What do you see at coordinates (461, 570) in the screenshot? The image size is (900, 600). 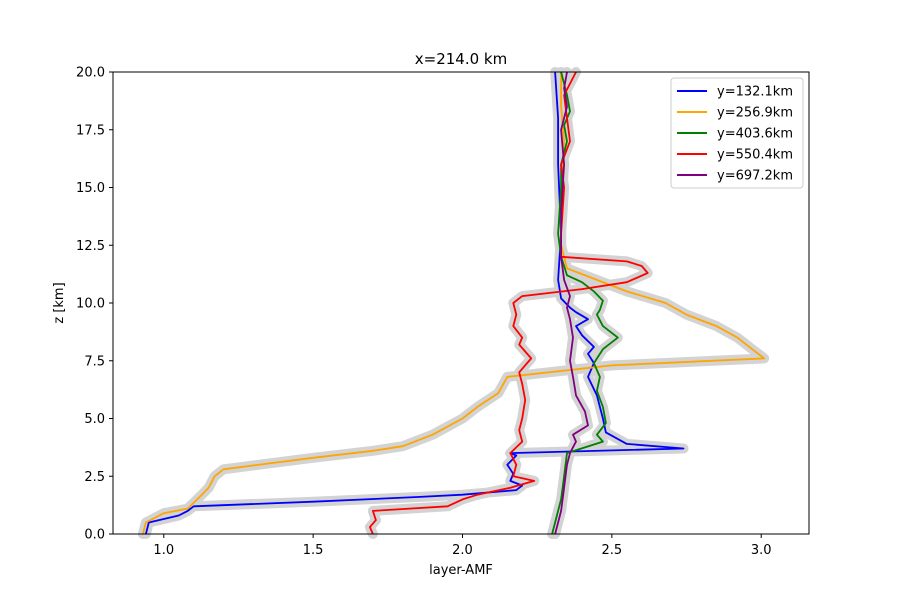 I see `x-axis-title: layer-AMF` at bounding box center [461, 570].